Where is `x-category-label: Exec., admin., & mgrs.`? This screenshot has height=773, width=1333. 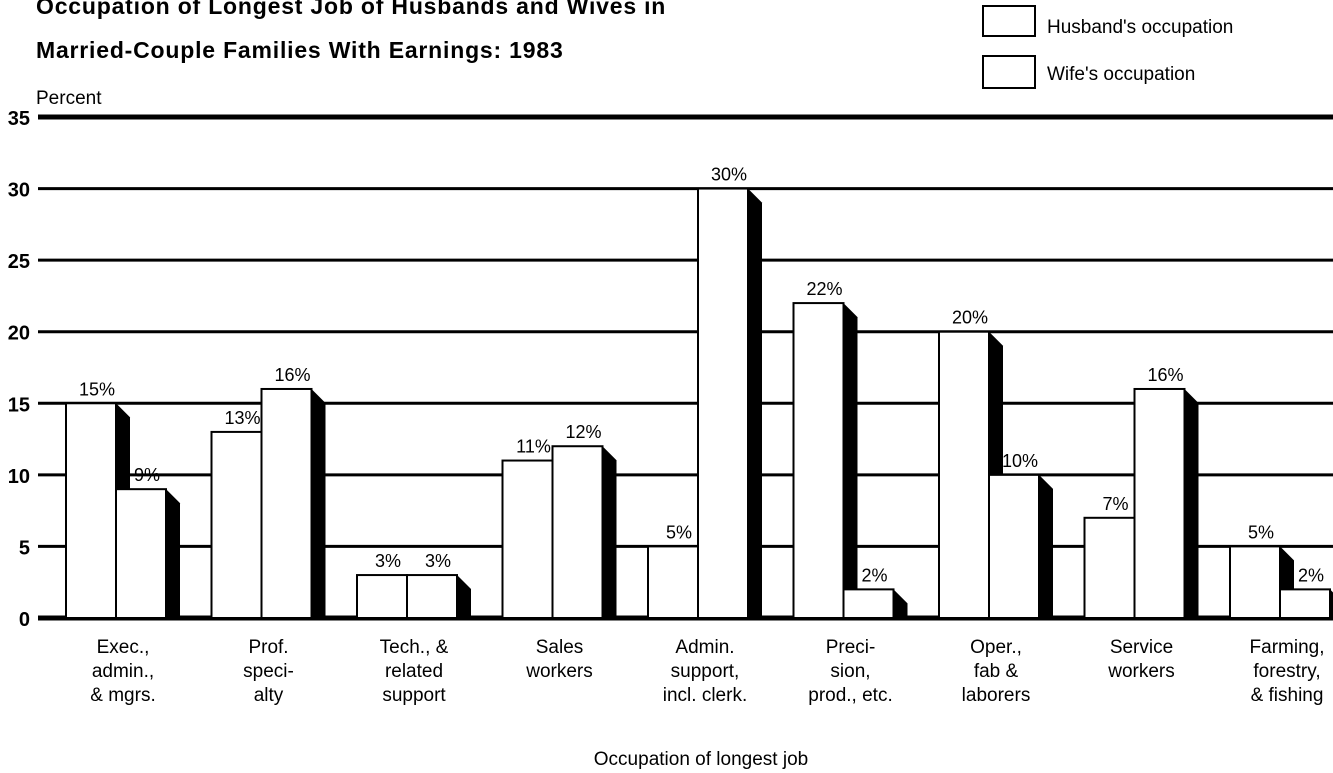
x-category-label: Exec., admin., & mgrs. is located at coordinates (122, 671).